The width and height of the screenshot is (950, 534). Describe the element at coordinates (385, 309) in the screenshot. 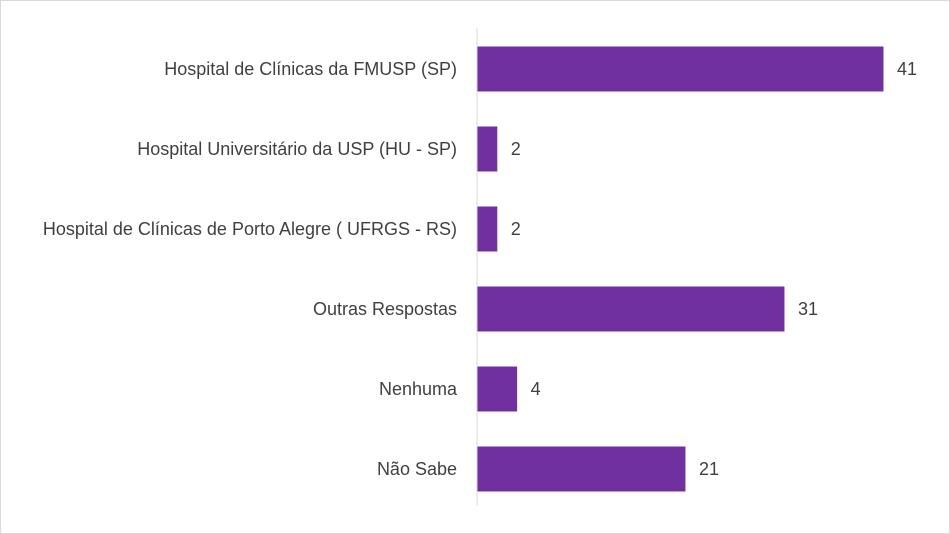

I see `category-label-3: Outras Respostas` at that location.